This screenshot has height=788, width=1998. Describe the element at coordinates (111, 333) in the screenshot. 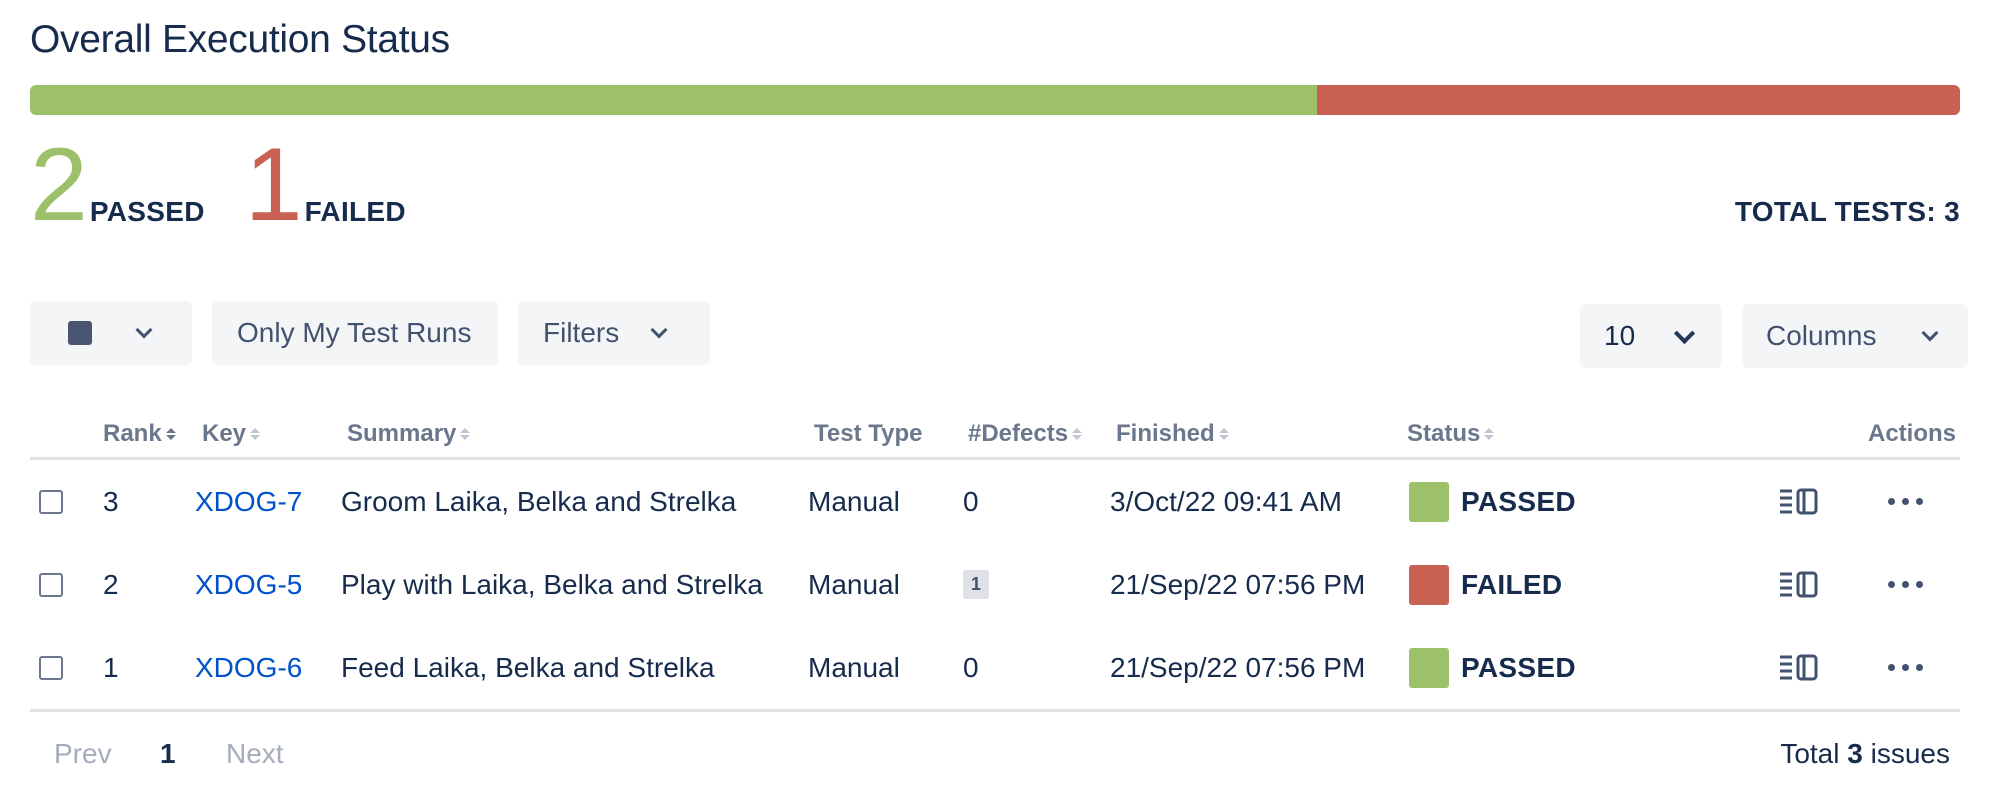

I see `bulk-select-dropdown` at that location.